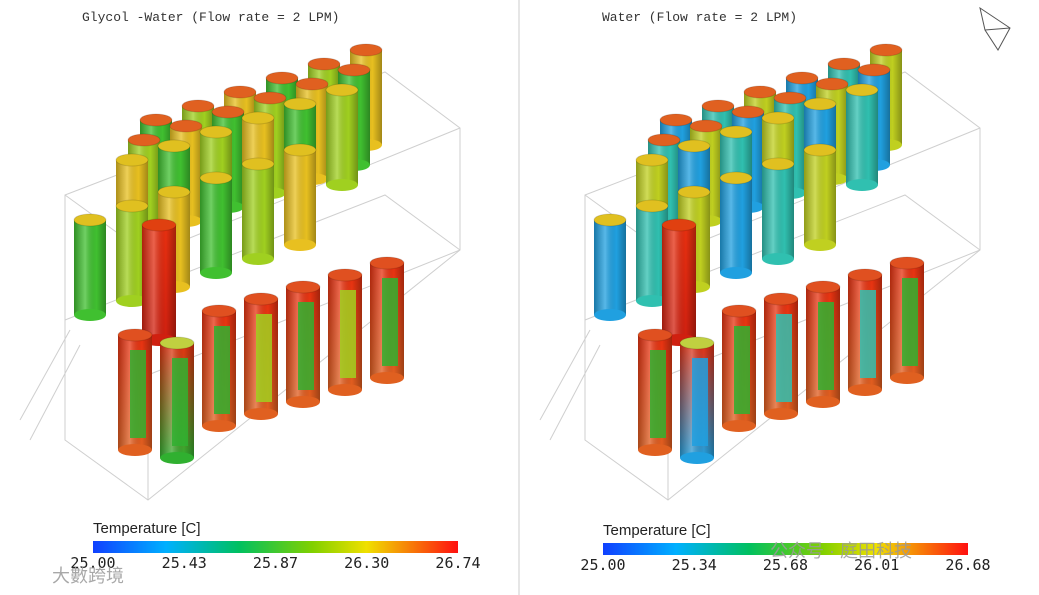  Describe the element at coordinates (92, 563) in the screenshot. I see `colorbar-tick-label: 25.00` at that location.